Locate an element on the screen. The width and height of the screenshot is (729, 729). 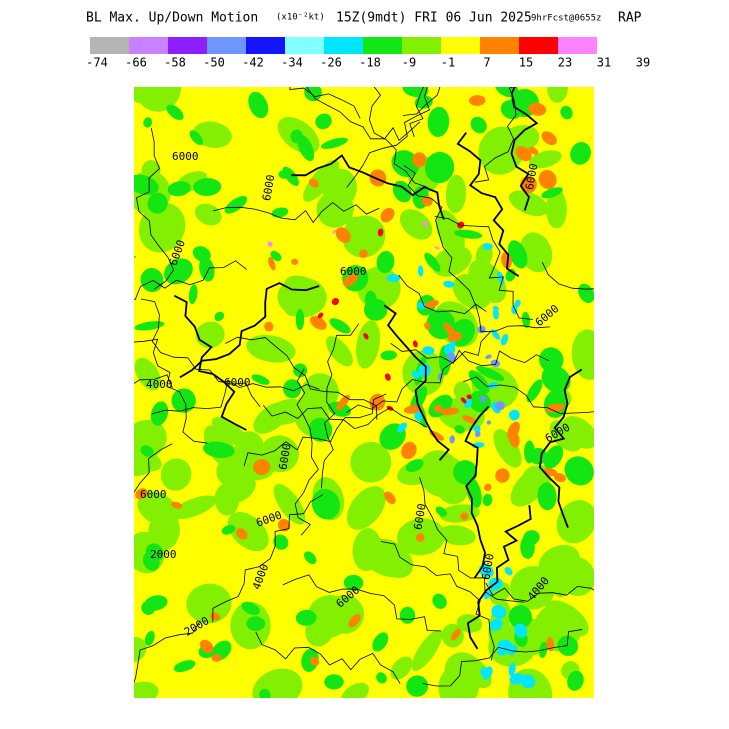
colorbar-label: 23 is located at coordinates (565, 63).